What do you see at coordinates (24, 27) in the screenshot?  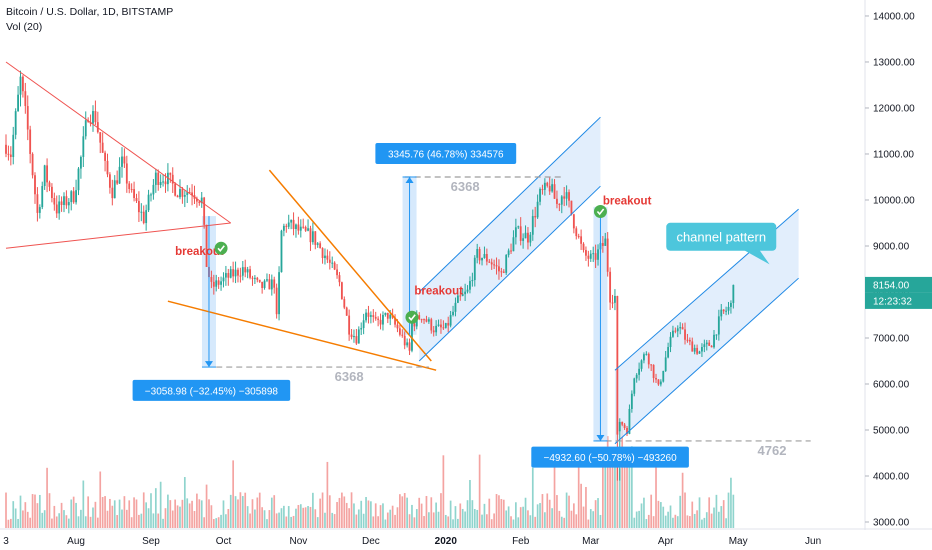 I see `volume-indicator-label: Vol (20)` at bounding box center [24, 27].